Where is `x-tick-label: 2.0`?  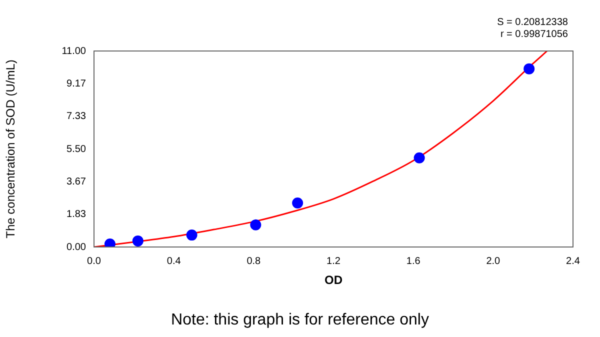
x-tick-label: 2.0 is located at coordinates (493, 261).